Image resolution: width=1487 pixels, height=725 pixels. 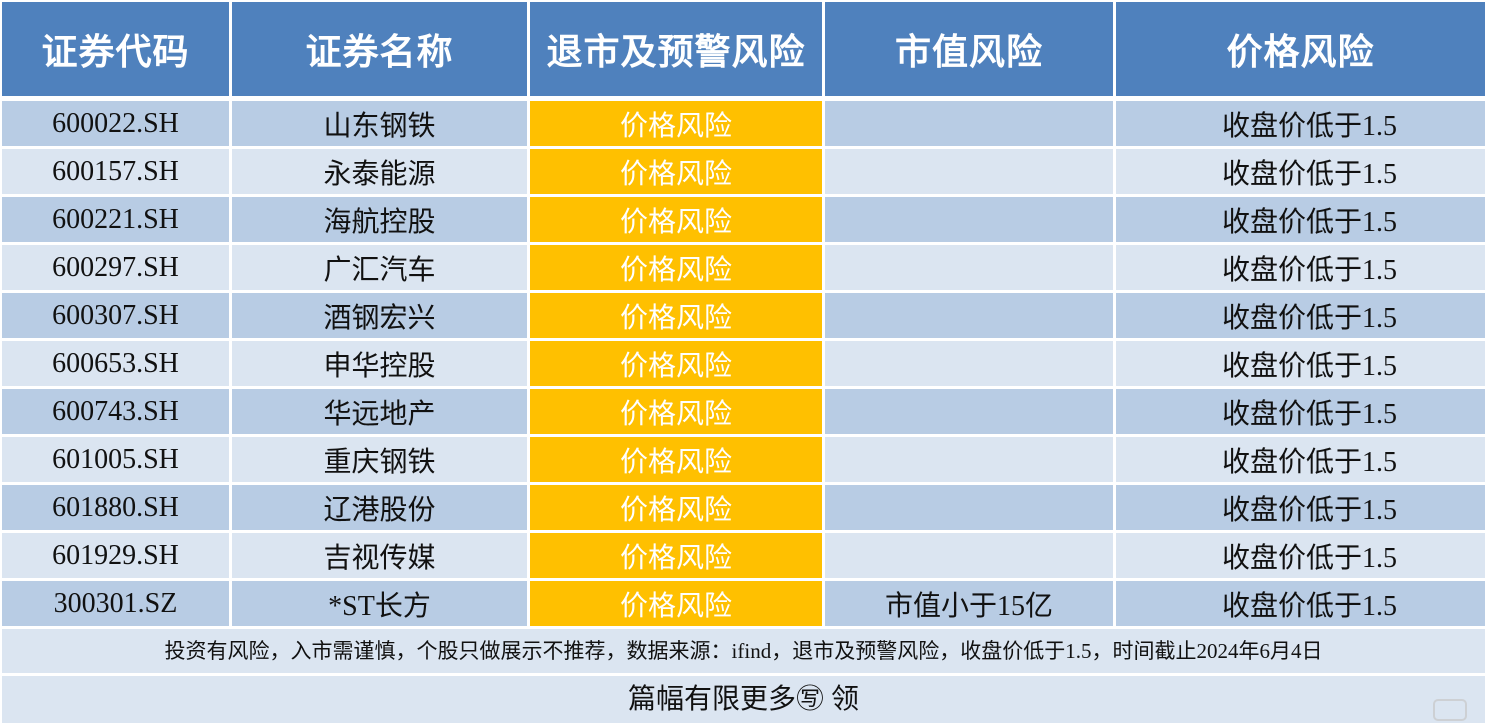 I want to click on cell-code: 600221.SH, so click(x=117, y=221).